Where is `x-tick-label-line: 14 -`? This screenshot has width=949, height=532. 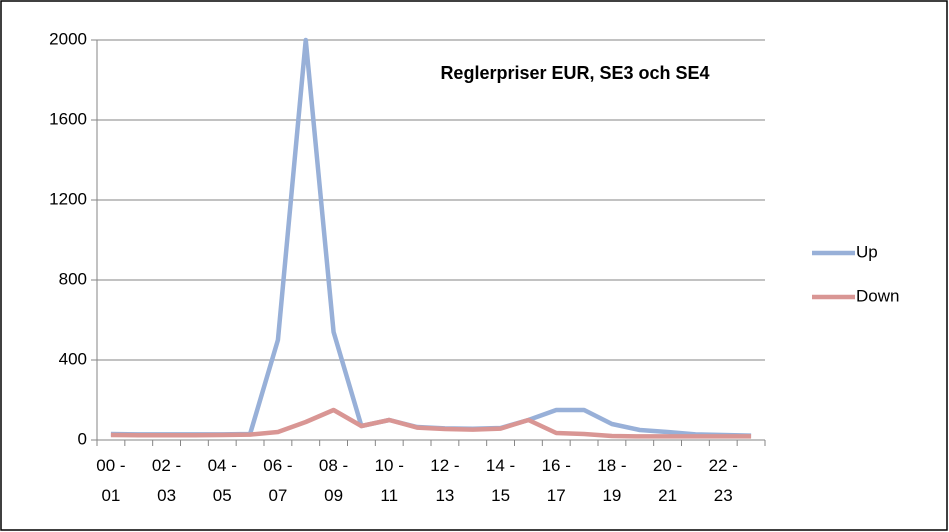 x-tick-label-line: 14 - is located at coordinates (500, 465).